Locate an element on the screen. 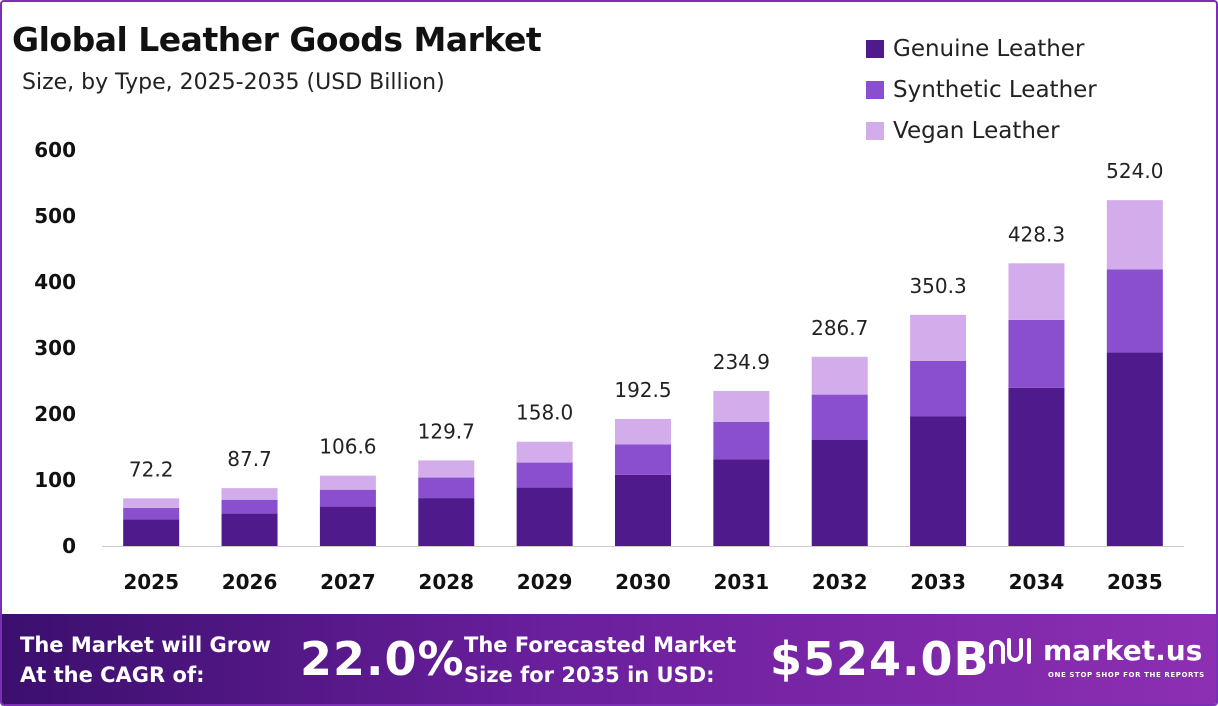  bar-2035-genuine-leather is located at coordinates (1134, 449).